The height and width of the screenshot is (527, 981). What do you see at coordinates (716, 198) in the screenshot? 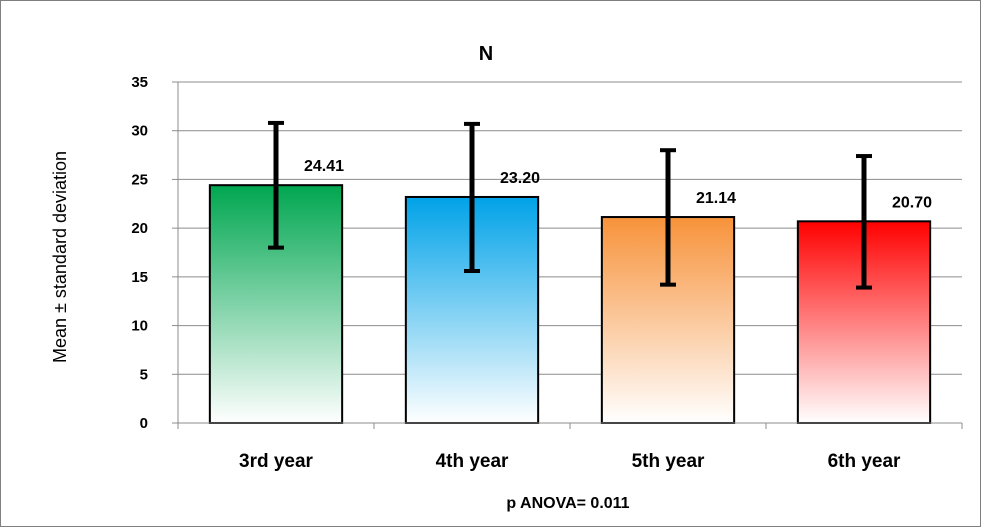
I see `data-label: 21.14` at bounding box center [716, 198].